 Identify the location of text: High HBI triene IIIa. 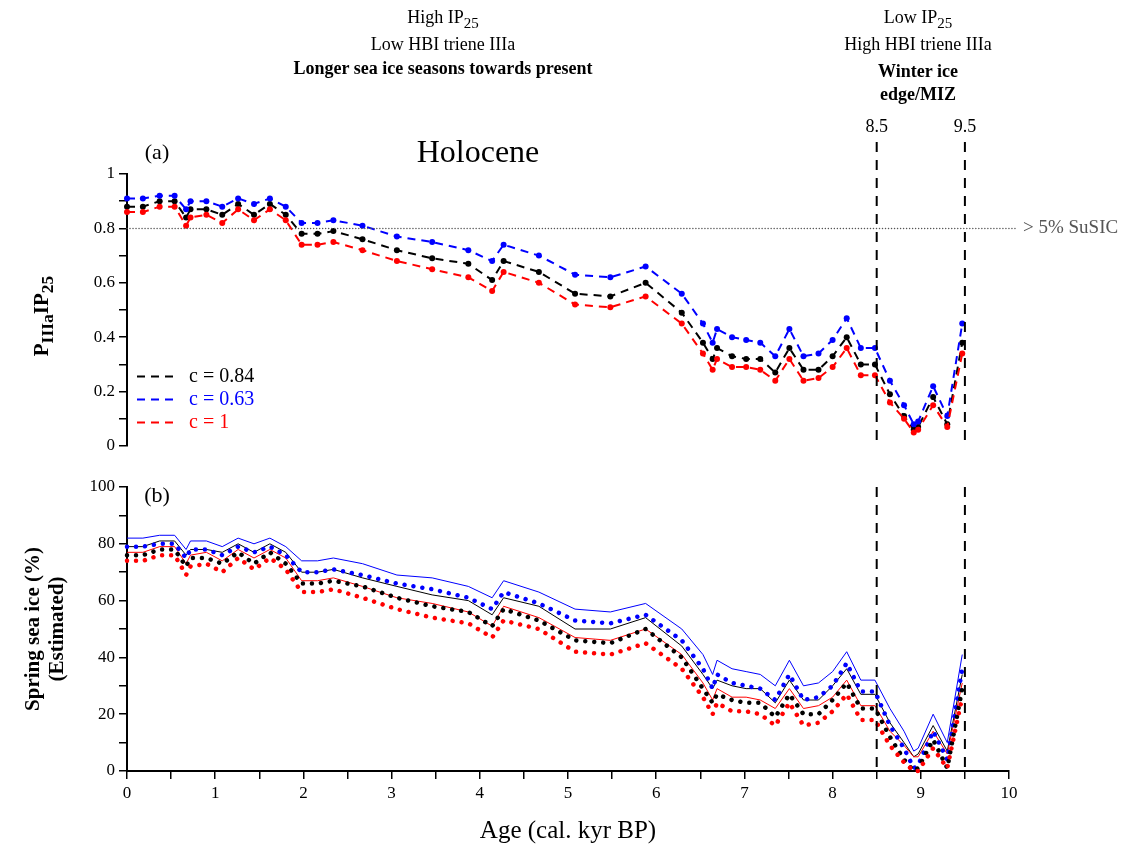
(918, 44).